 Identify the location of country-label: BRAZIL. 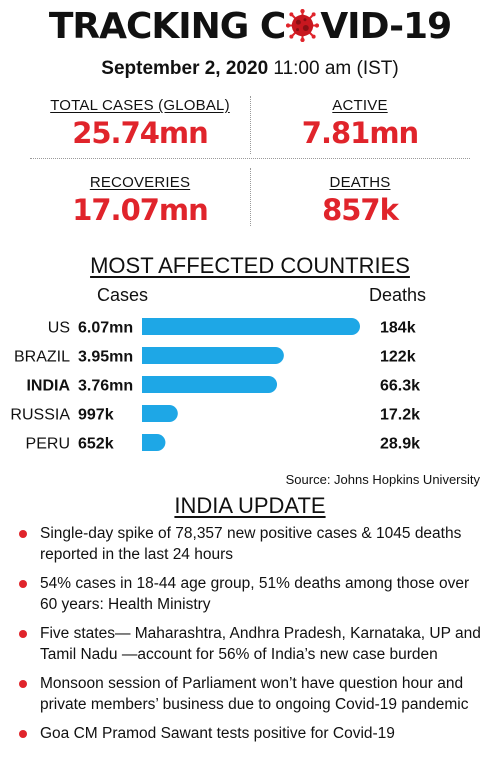
(42, 357).